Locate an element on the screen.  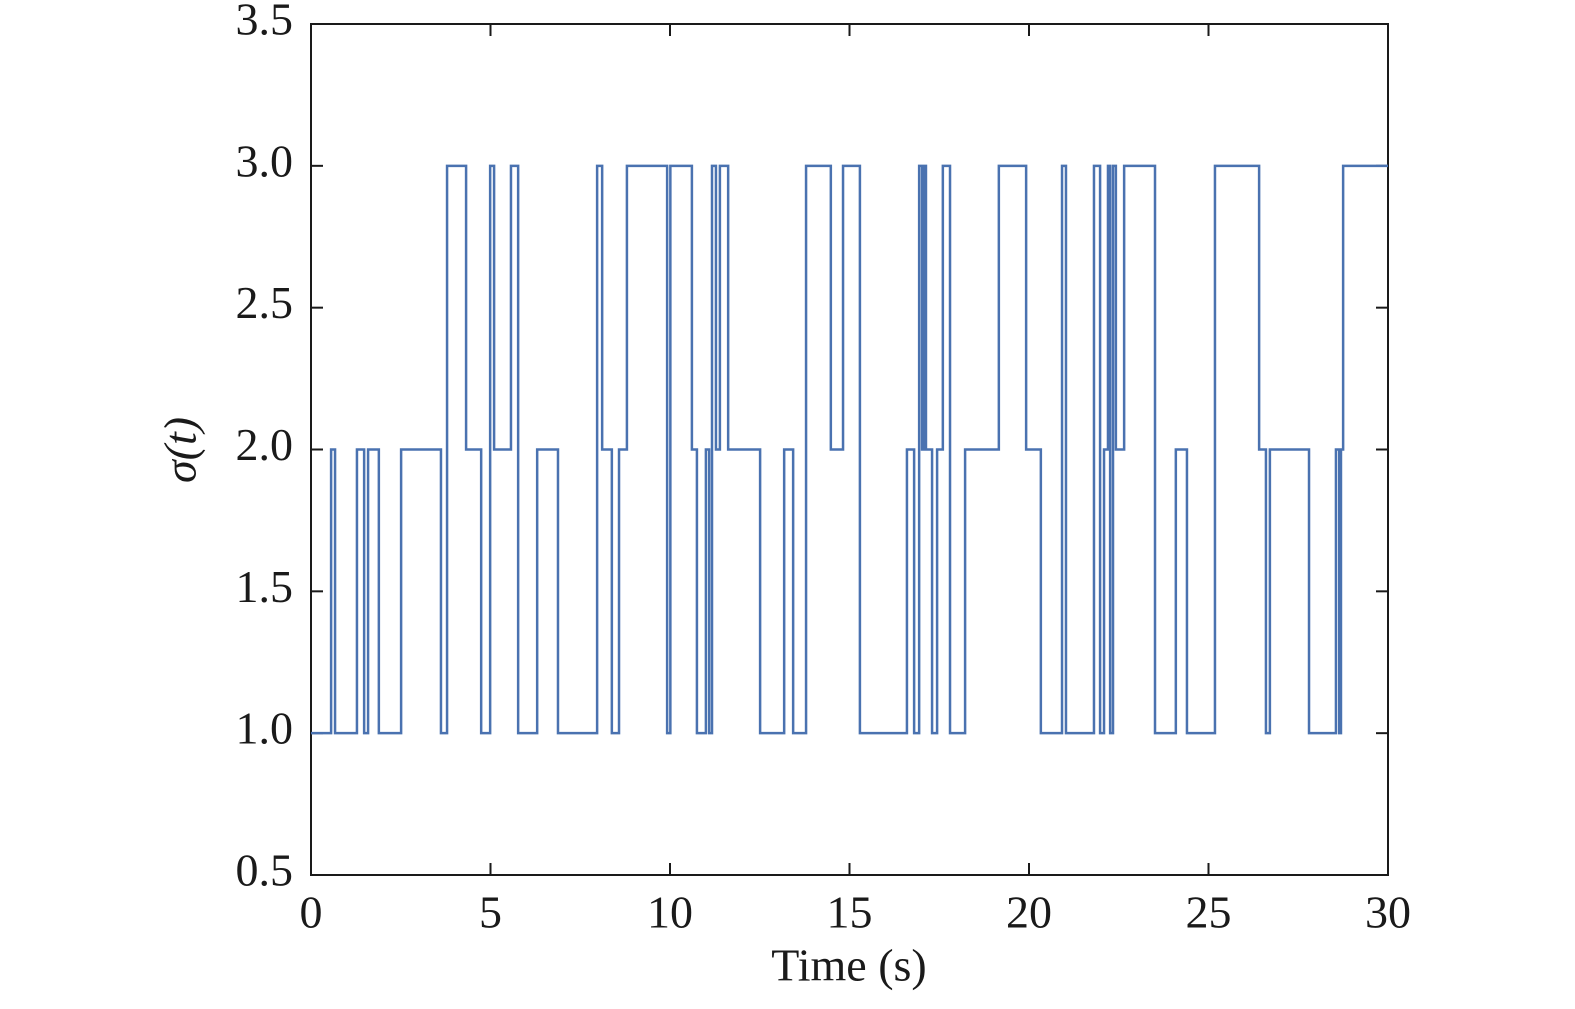
y-tick-label: 2.0 is located at coordinates (265, 444).